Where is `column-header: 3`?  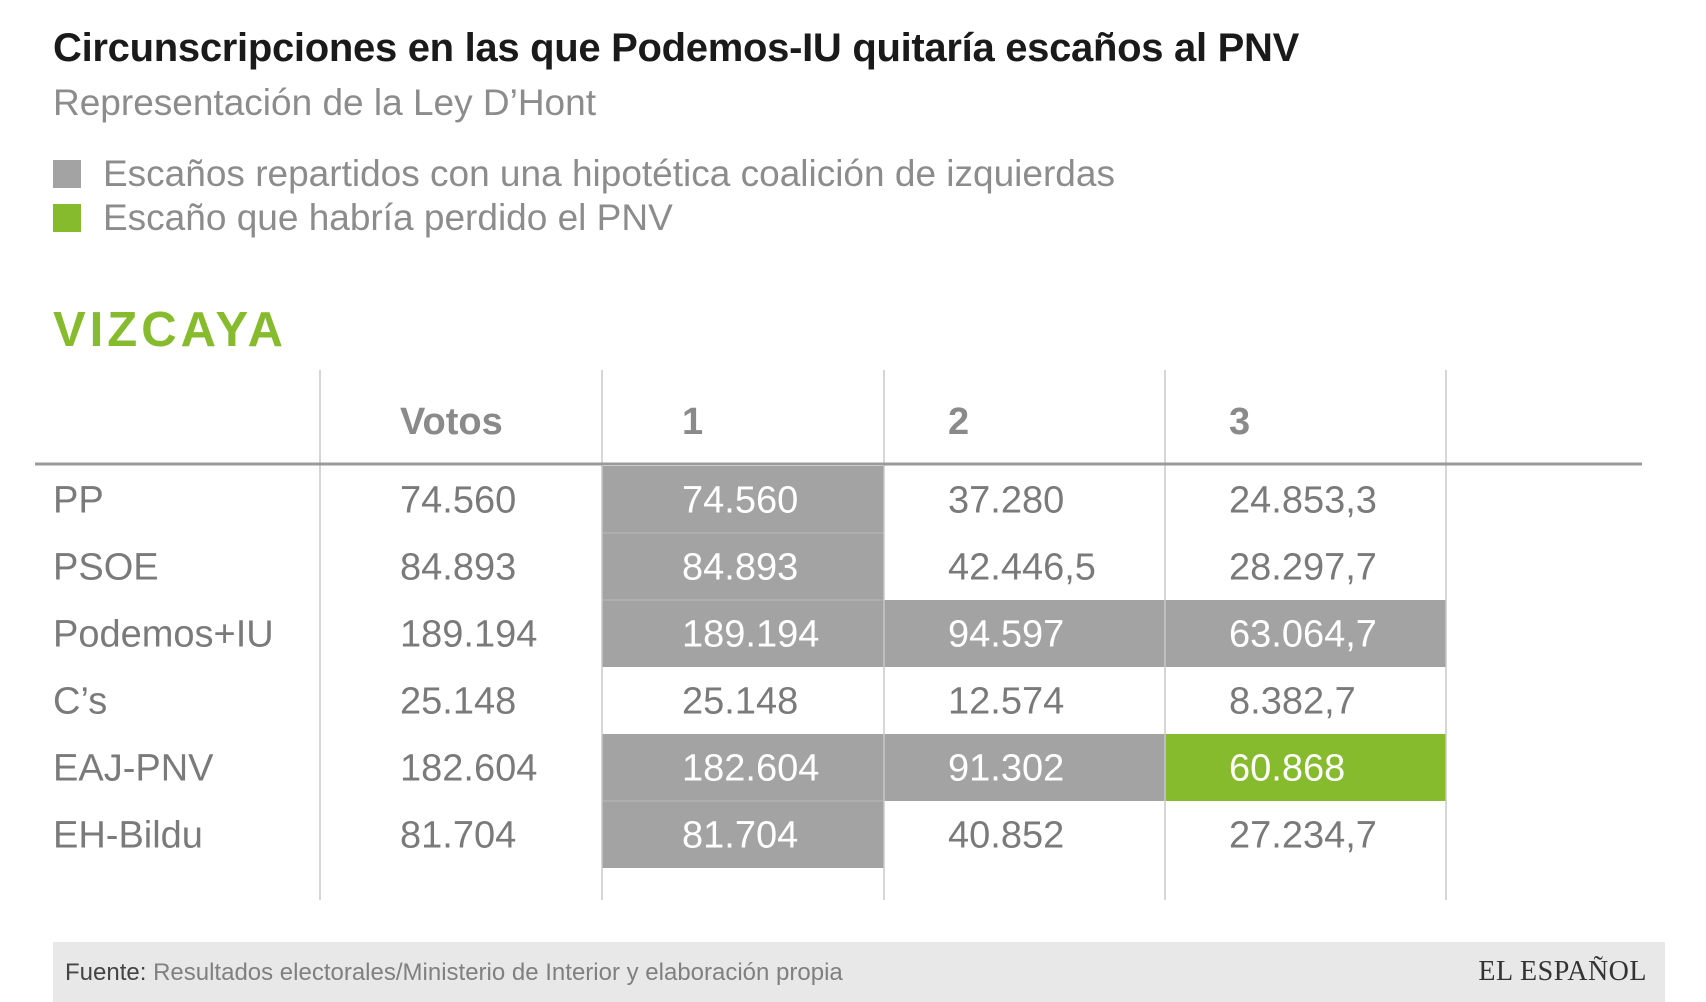
column-header: 3 is located at coordinates (1239, 422).